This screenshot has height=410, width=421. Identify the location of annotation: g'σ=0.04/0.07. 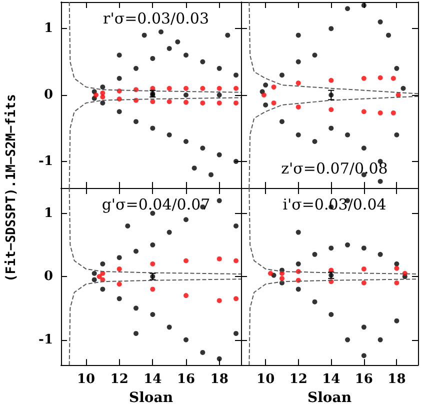
(156, 205).